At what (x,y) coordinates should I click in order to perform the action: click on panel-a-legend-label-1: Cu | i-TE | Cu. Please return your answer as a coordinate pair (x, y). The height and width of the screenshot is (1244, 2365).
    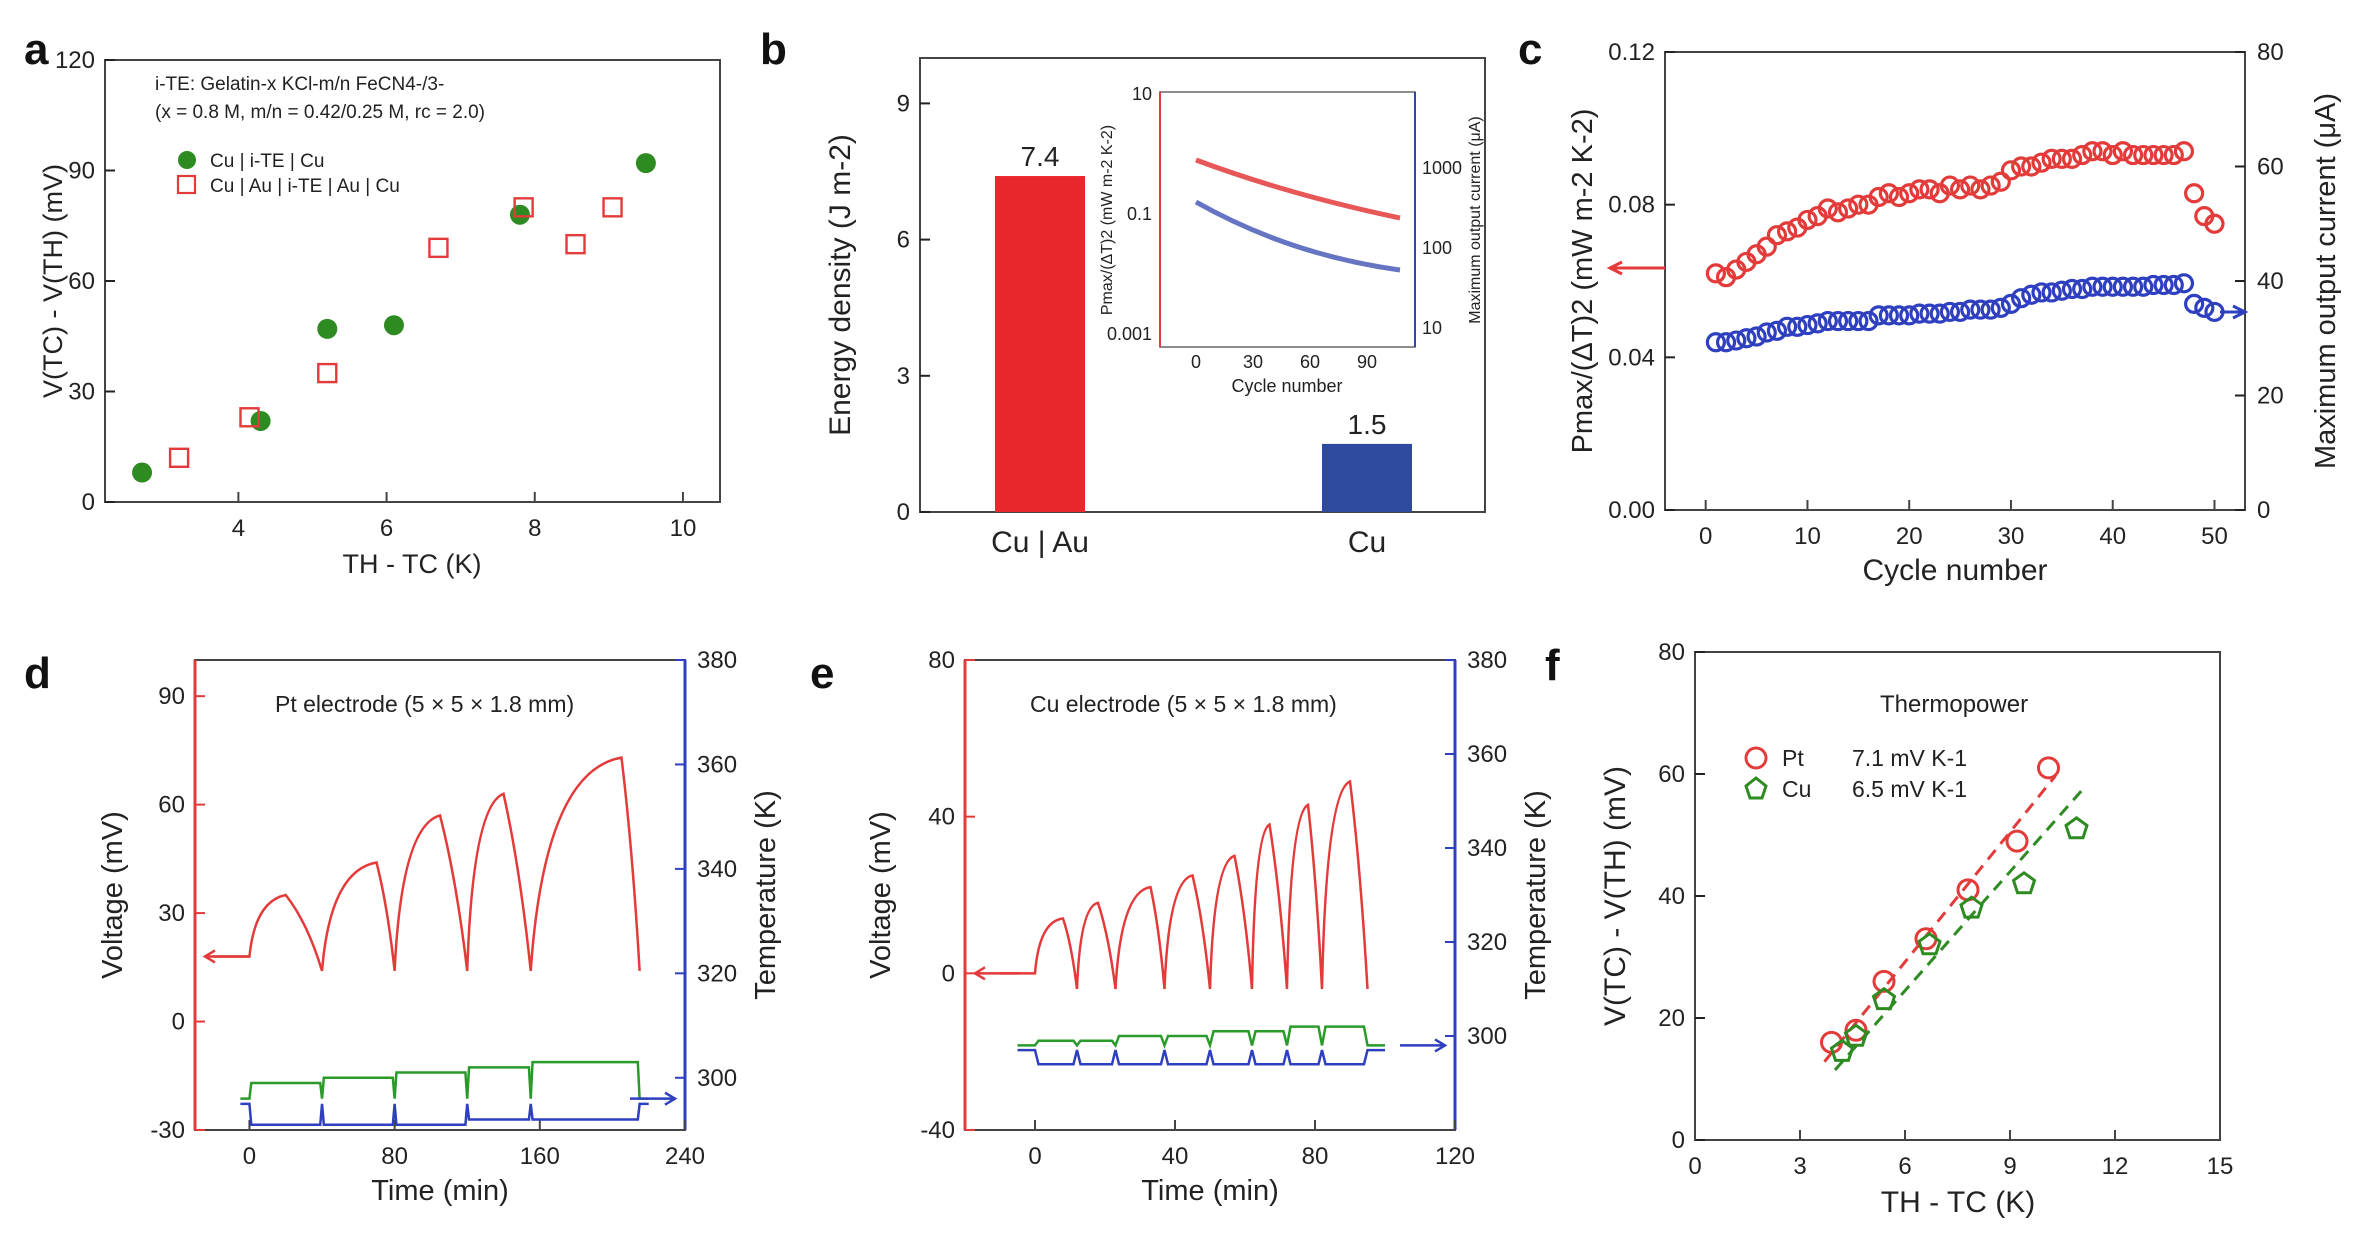
    Looking at the image, I should click on (267, 161).